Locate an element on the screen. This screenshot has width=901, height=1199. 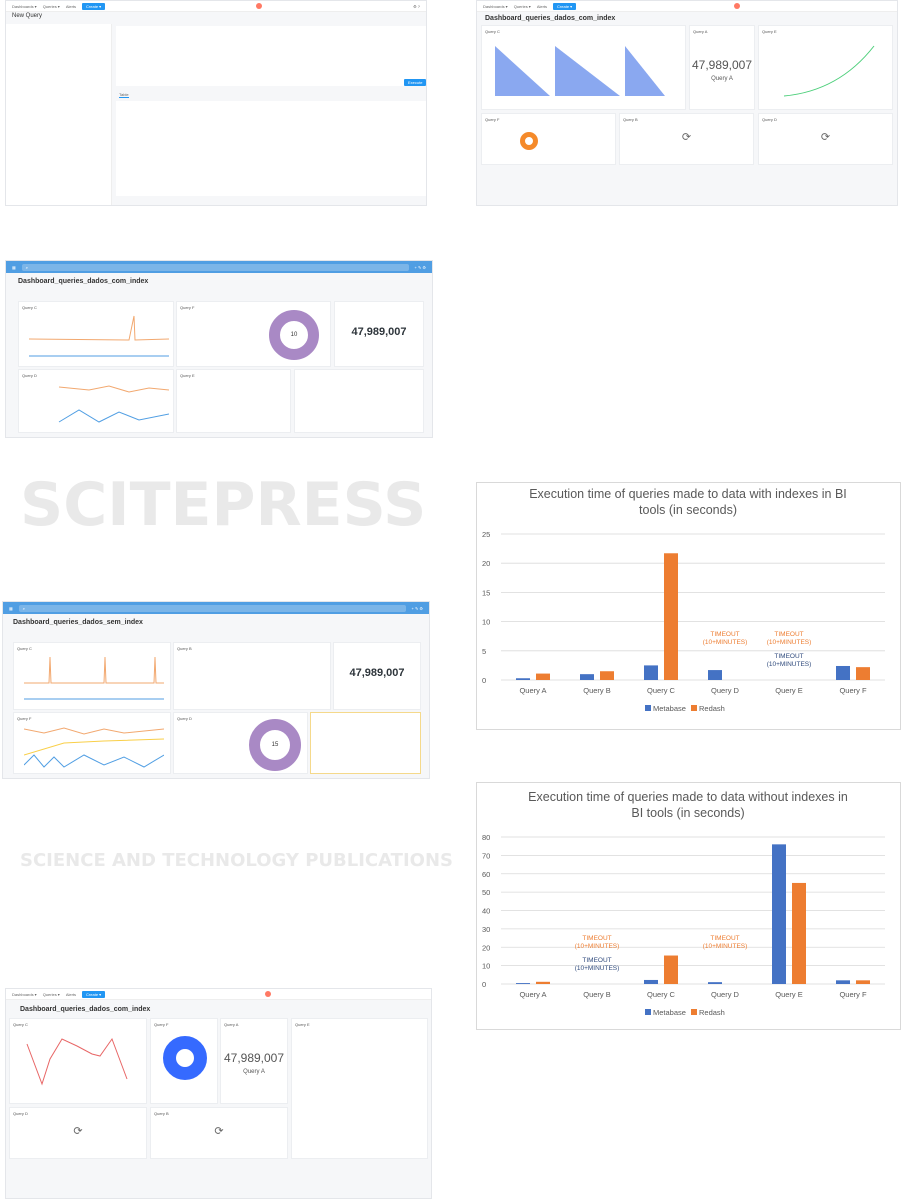
chart-title: BI tools (in seconds) is located at coordinates (687, 813).